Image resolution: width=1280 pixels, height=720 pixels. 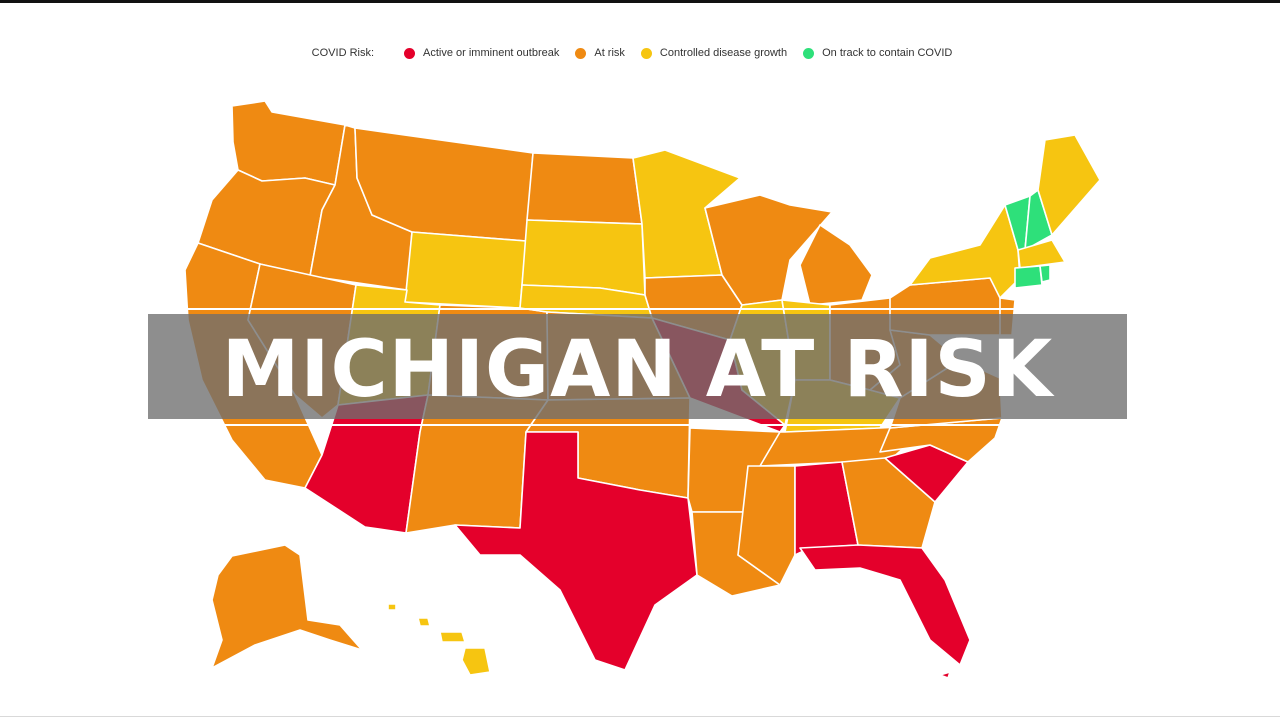 I want to click on state-ga, so click(x=888, y=503).